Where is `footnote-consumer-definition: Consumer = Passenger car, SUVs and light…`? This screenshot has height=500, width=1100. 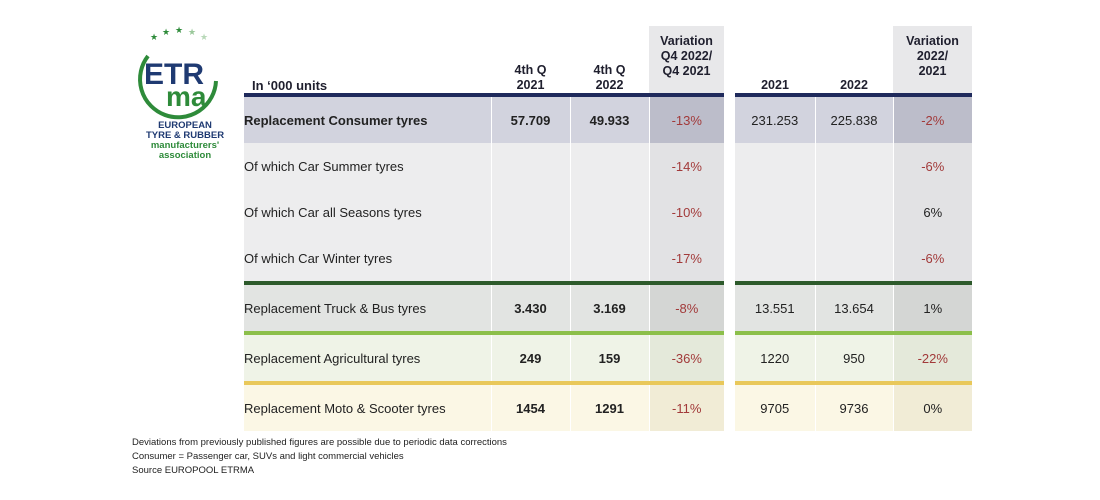 footnote-consumer-definition: Consumer = Passenger car, SUVs and light… is located at coordinates (268, 456).